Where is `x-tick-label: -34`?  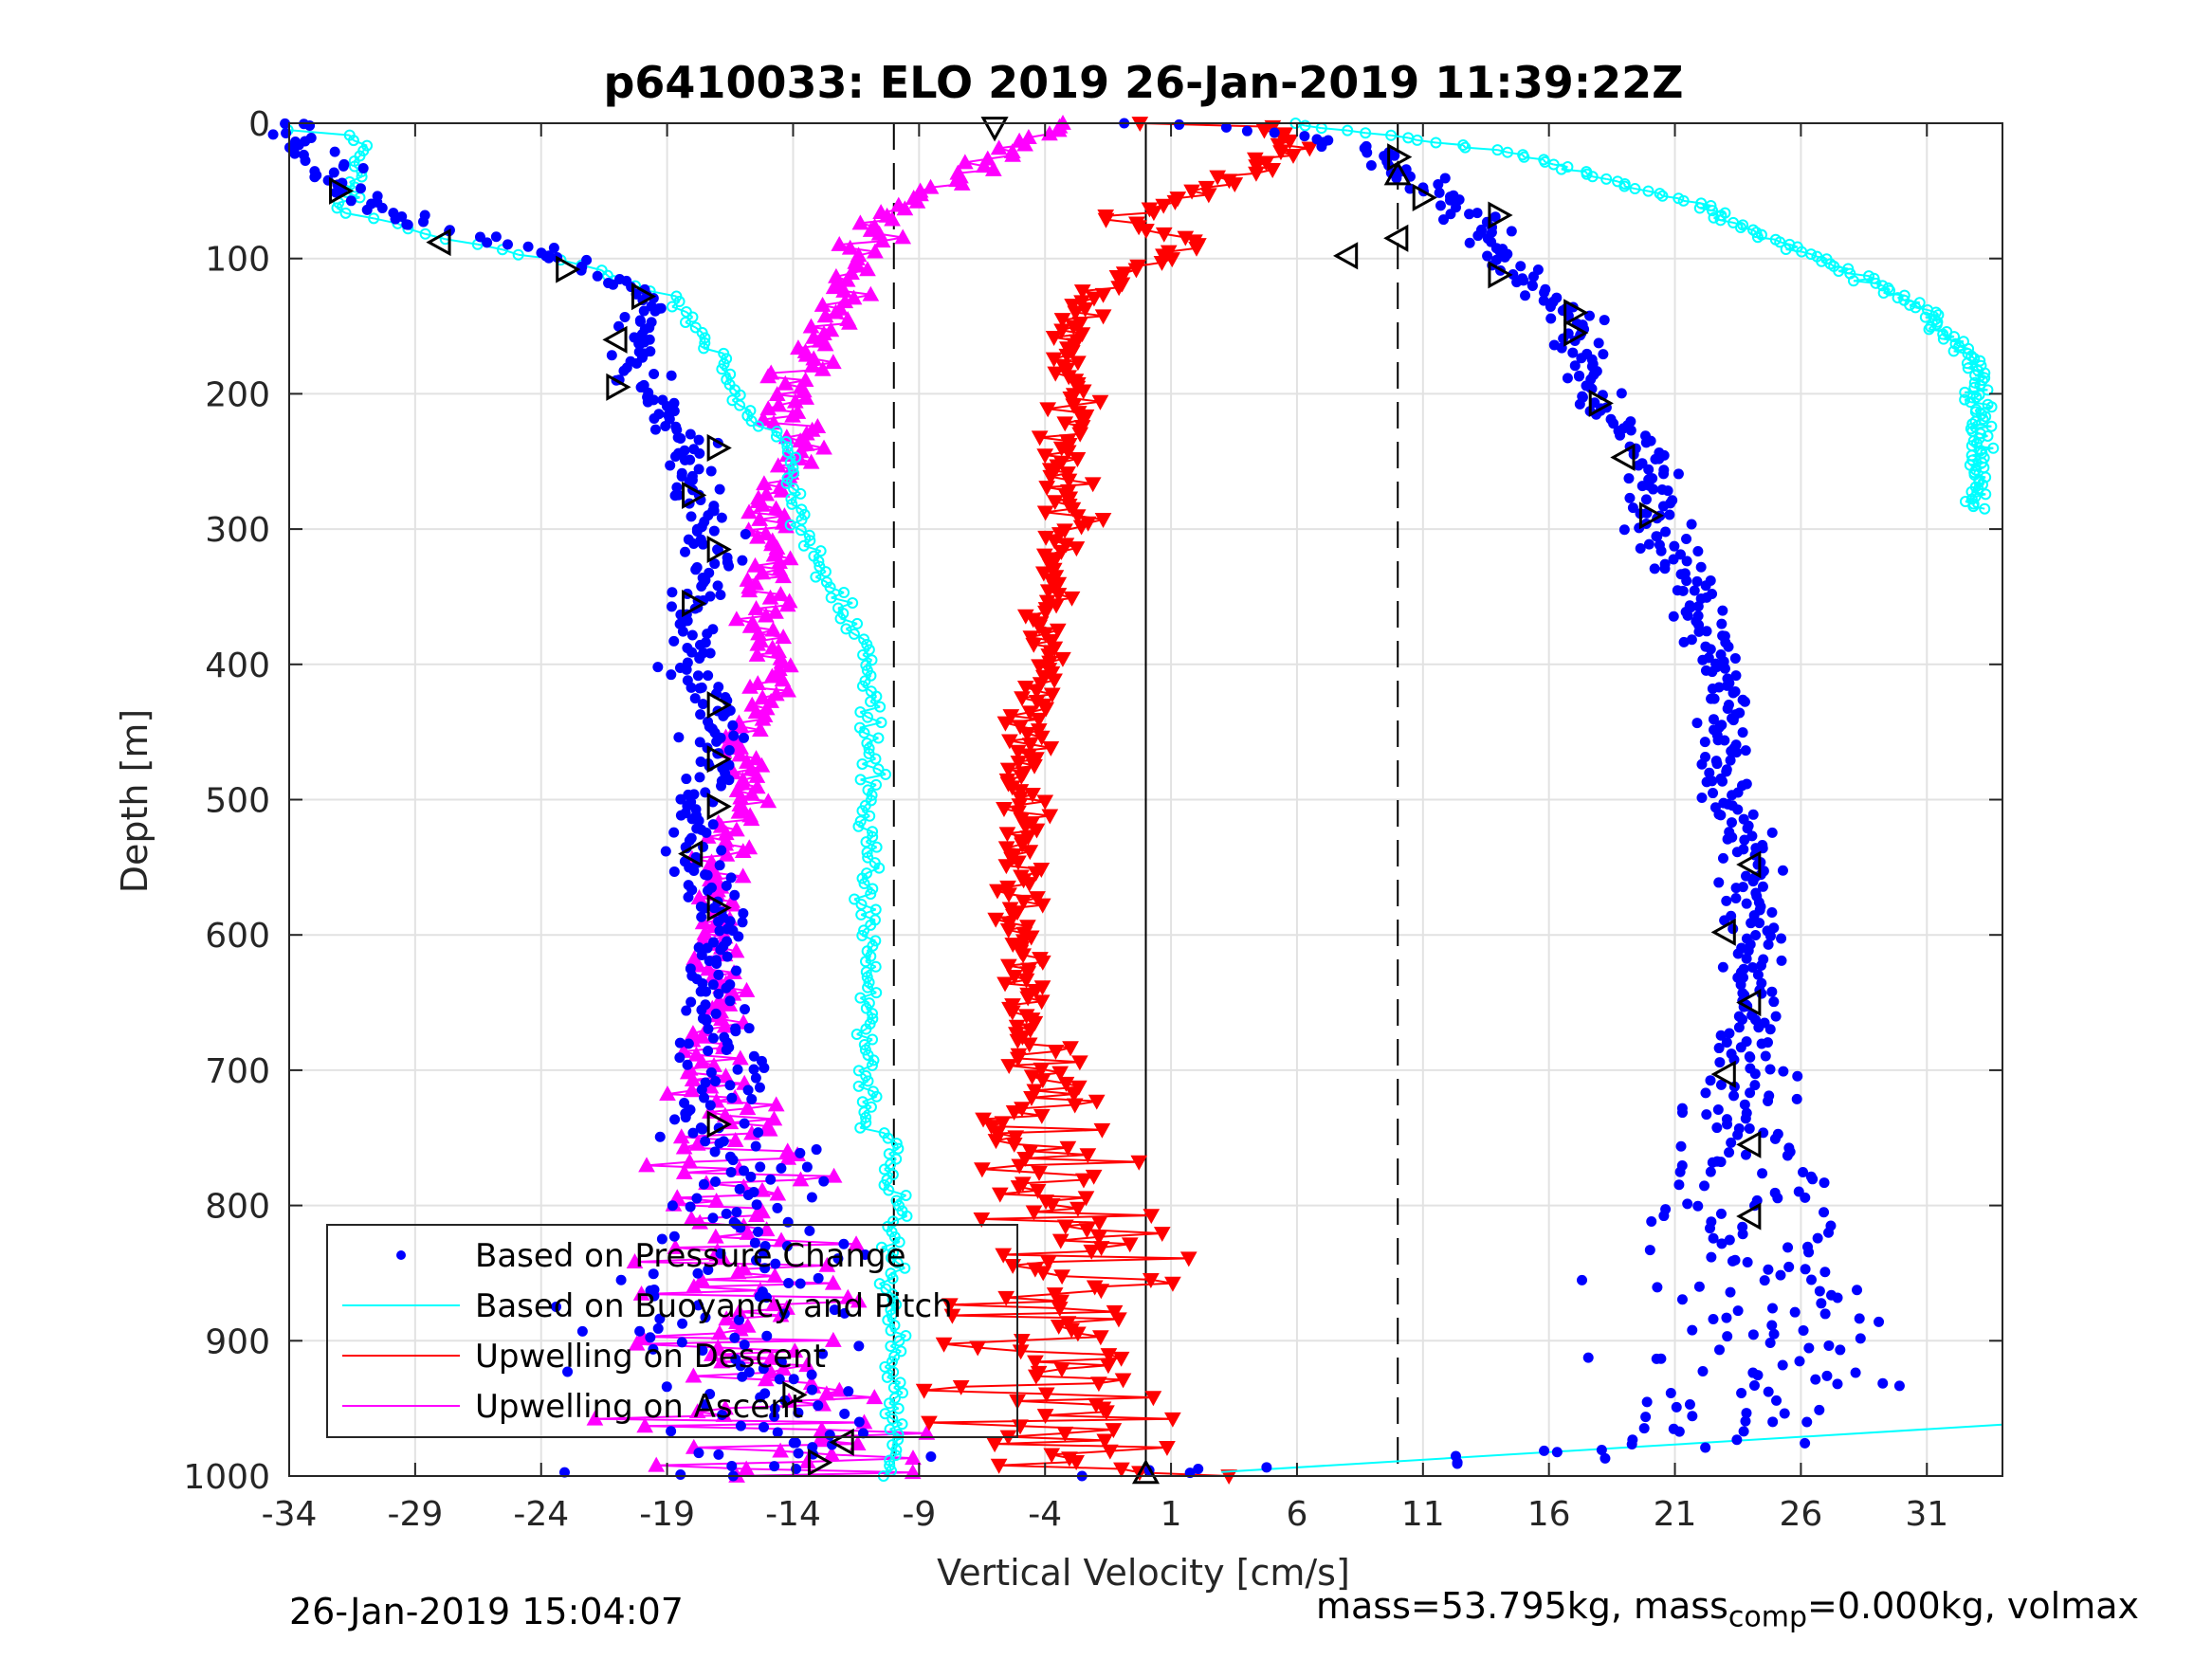 x-tick-label: -34 is located at coordinates (290, 1514).